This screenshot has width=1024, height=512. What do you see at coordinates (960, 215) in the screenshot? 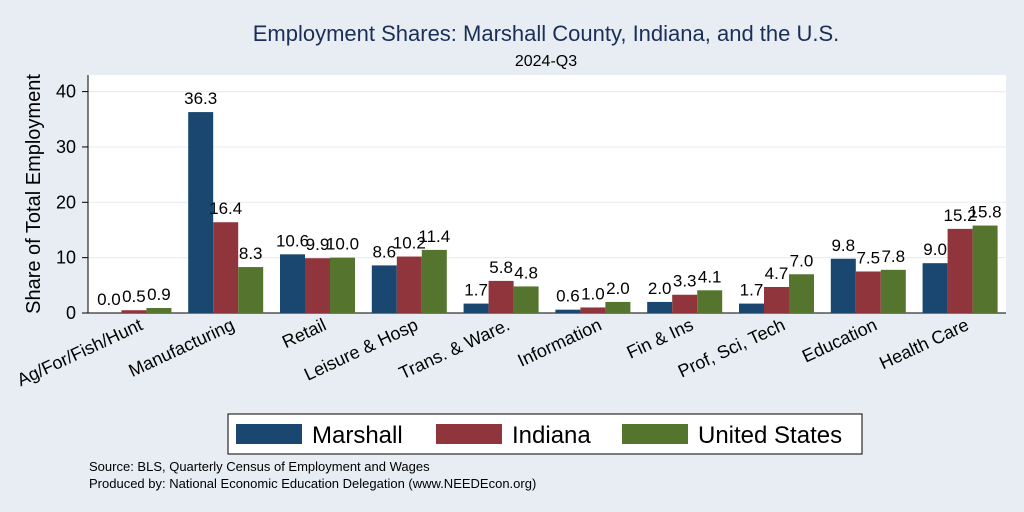
I see `data-label: 15.2` at bounding box center [960, 215].